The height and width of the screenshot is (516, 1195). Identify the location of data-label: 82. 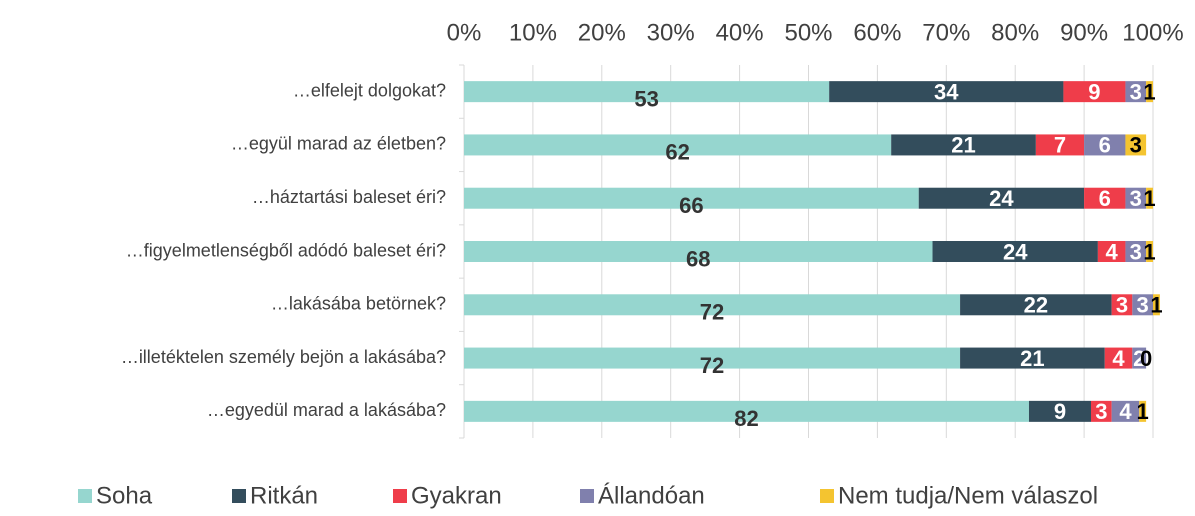
(746, 418).